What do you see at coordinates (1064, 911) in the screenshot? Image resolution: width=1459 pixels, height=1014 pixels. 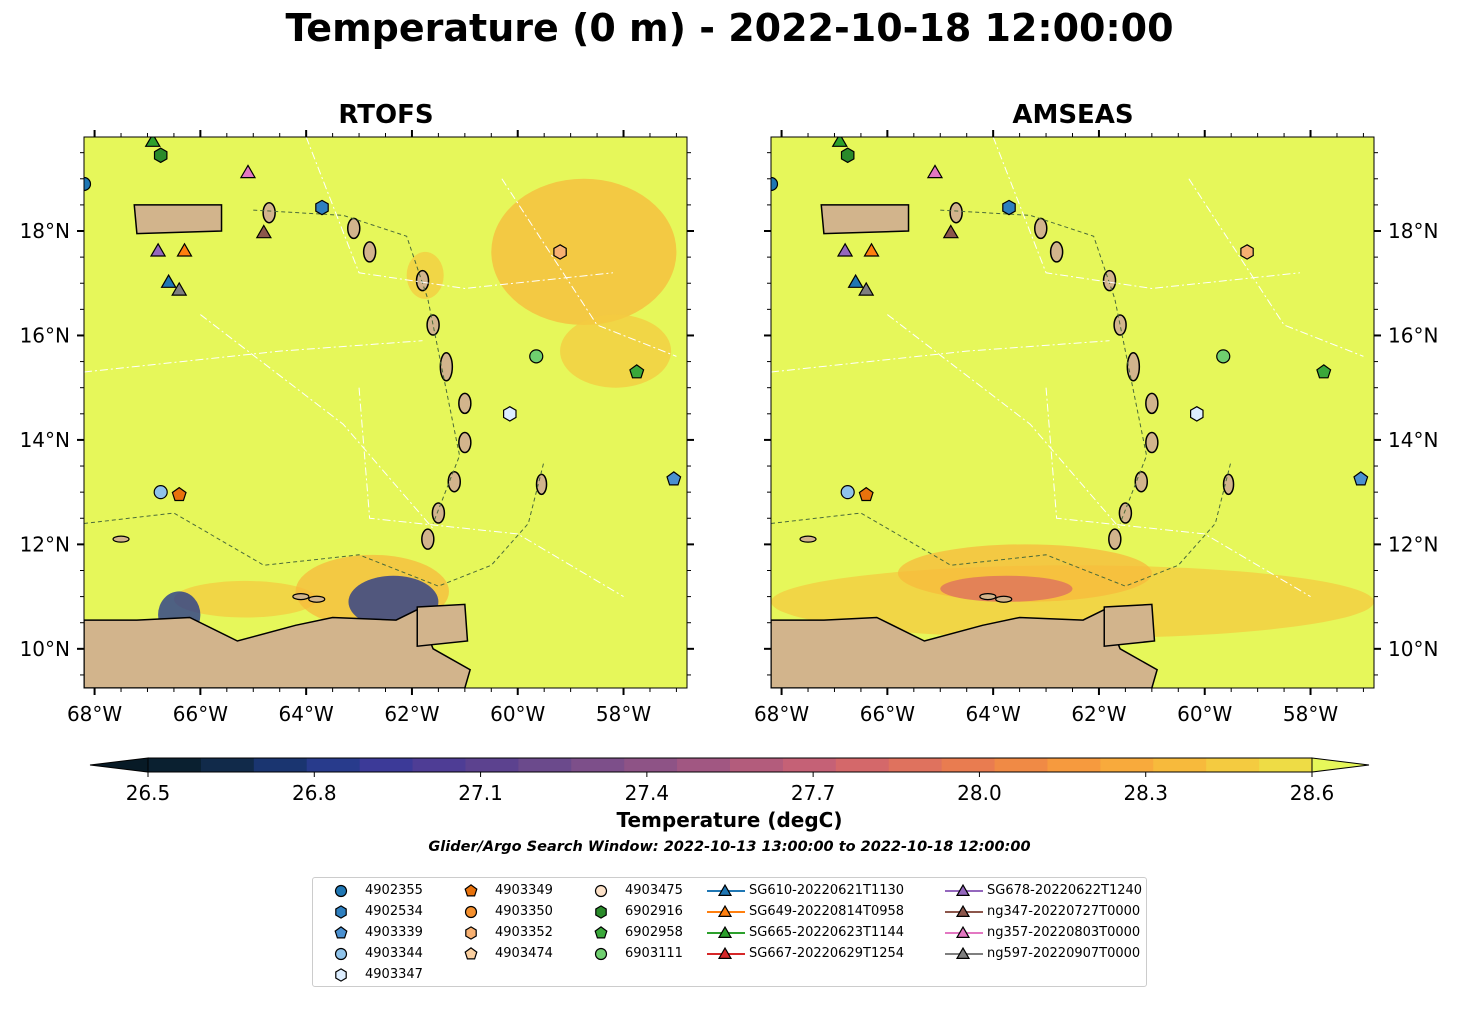 I see `legend-label: ng347-20220727T0000` at bounding box center [1064, 911].